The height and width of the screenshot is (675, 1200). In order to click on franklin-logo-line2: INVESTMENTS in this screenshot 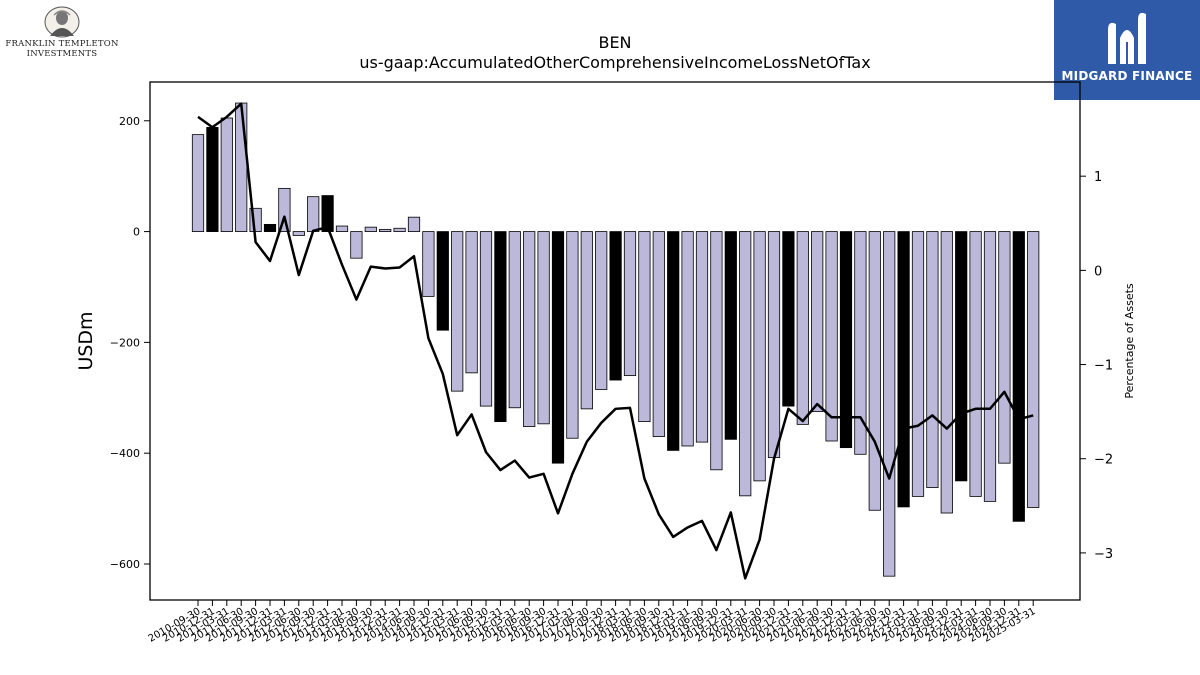, I will do `click(62, 54)`.